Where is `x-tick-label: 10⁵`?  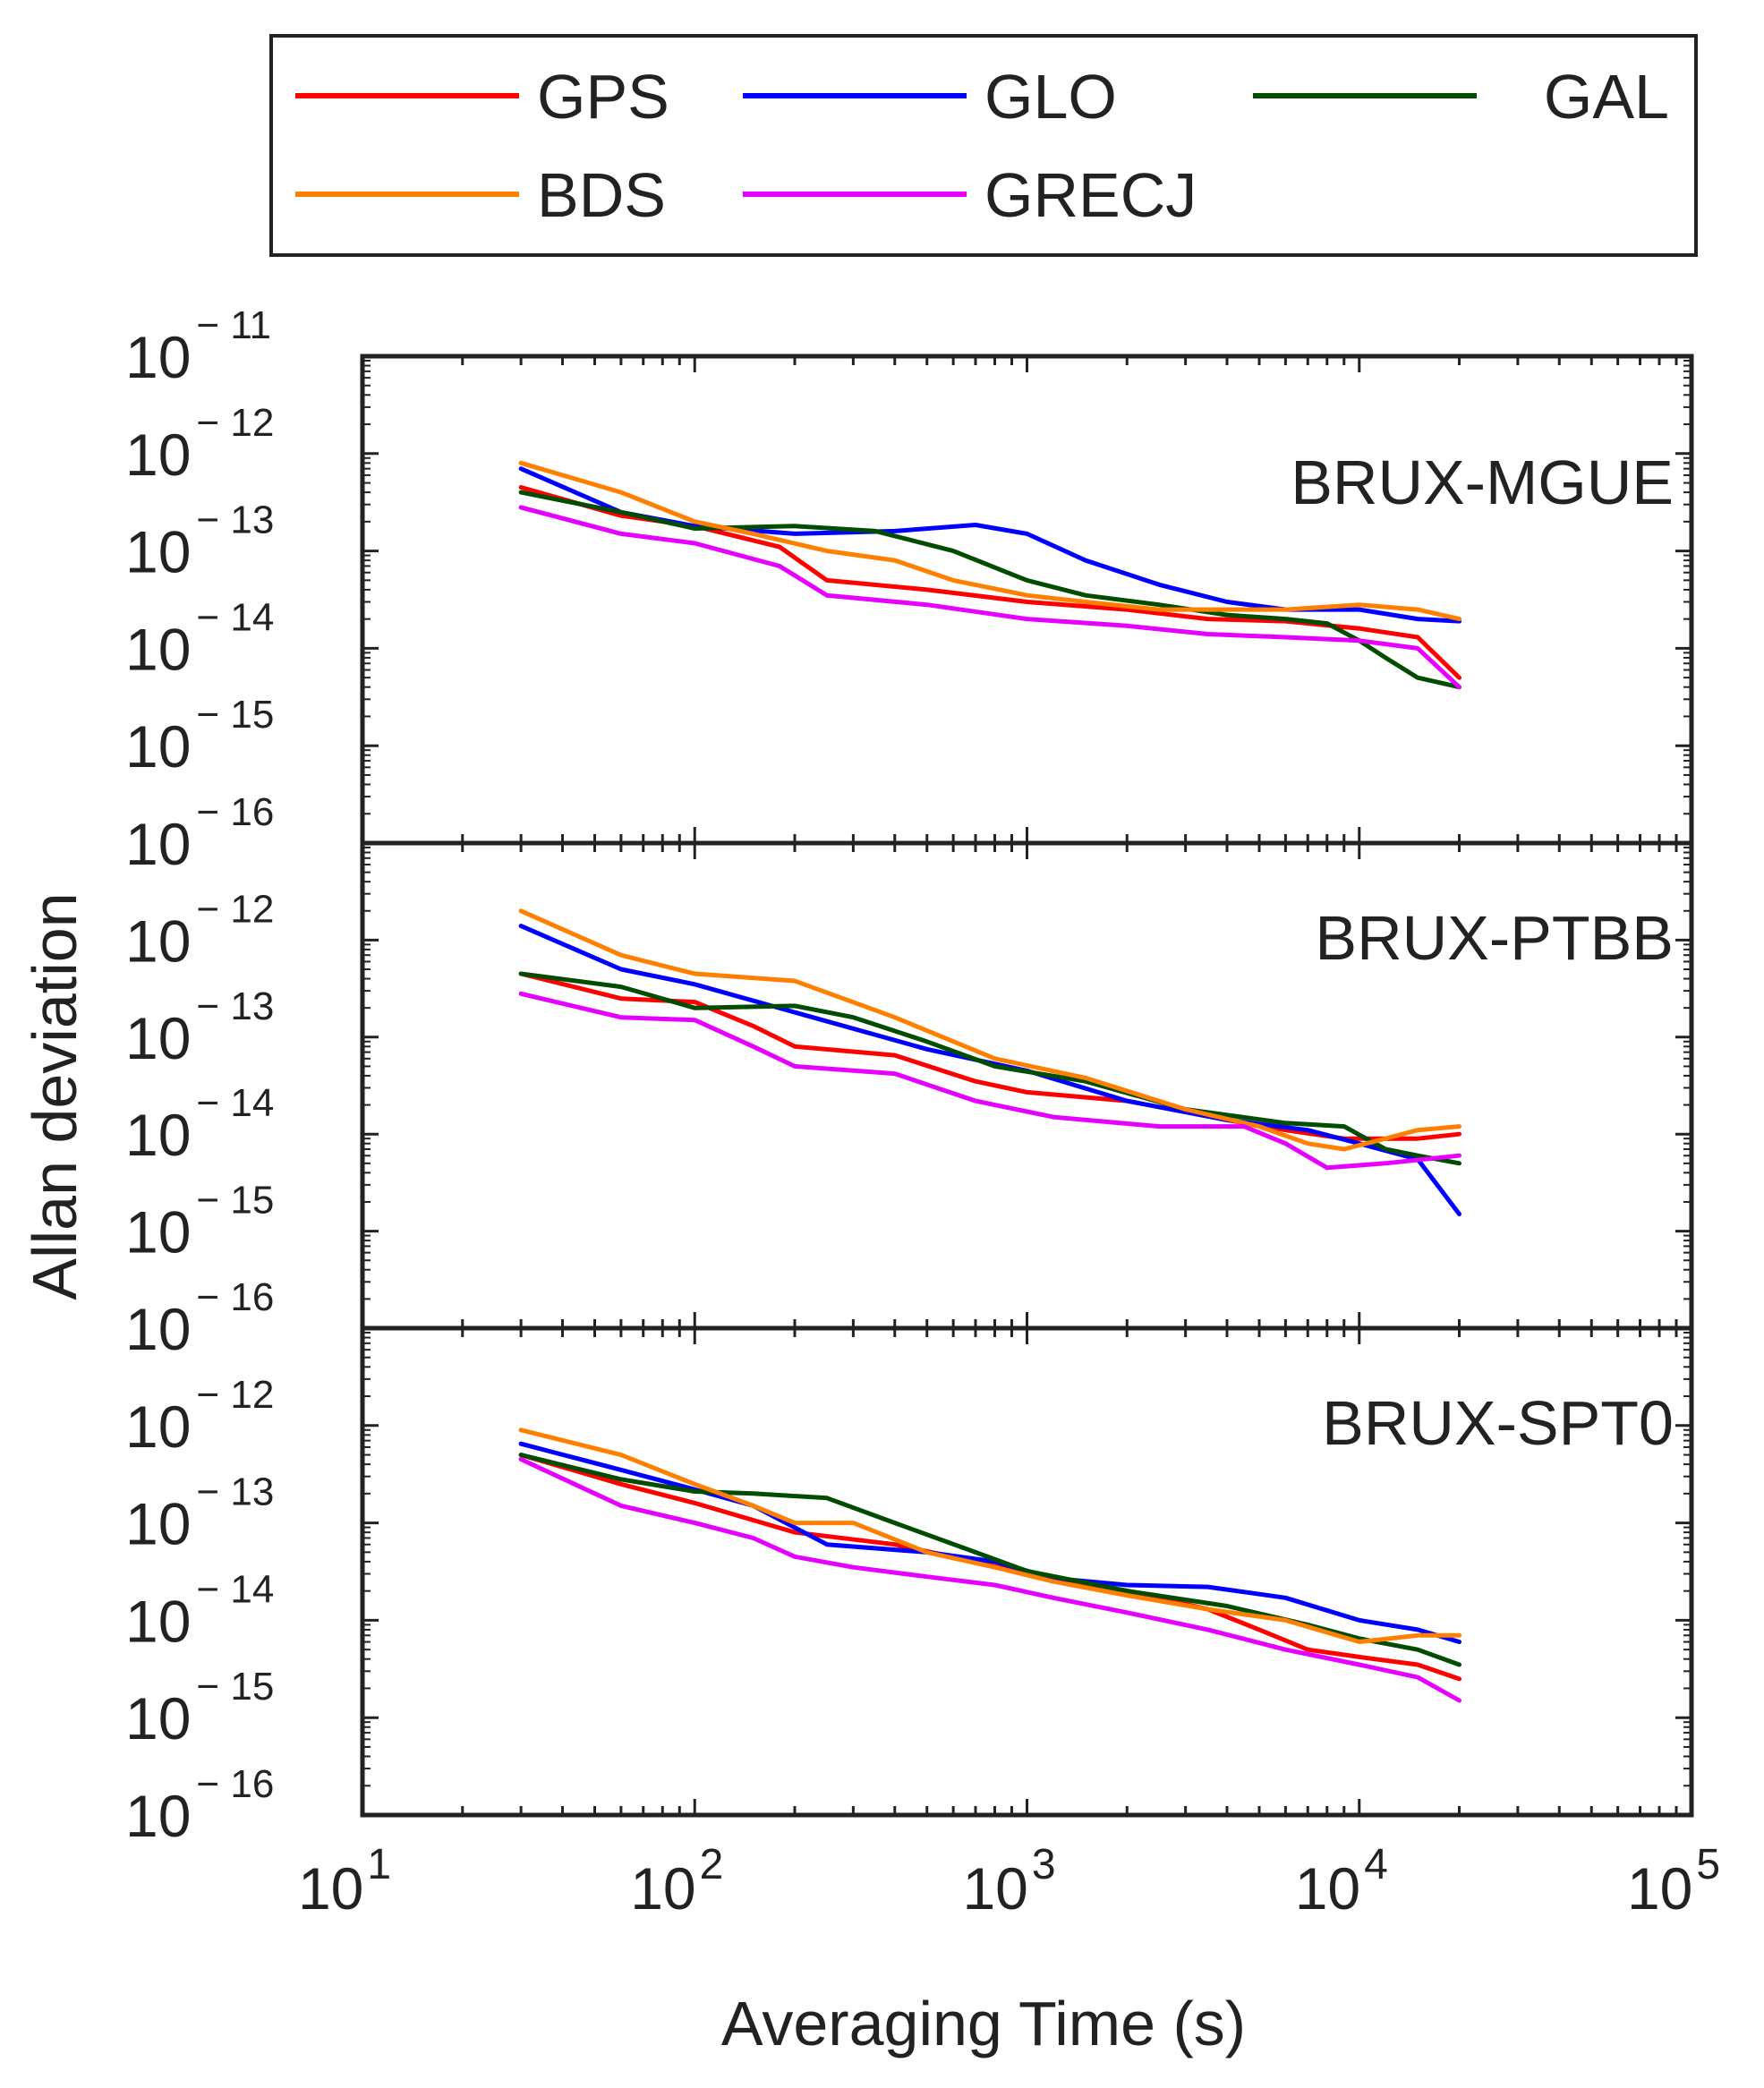
x-tick-label: 10⁵ is located at coordinates (1673, 1881).